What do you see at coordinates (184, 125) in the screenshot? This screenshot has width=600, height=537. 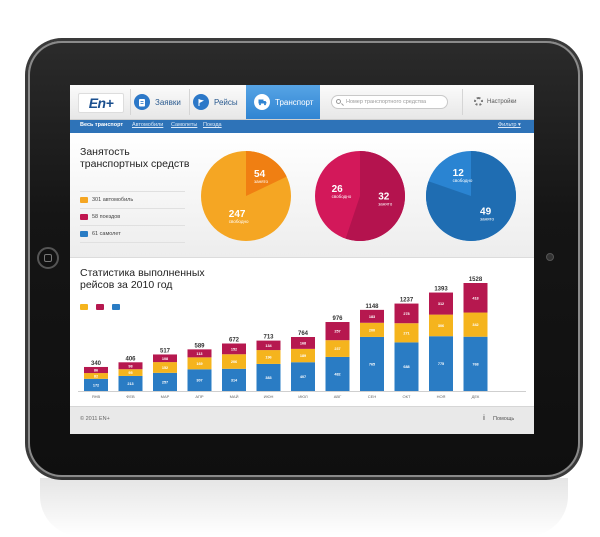 I see `subnav-item-planes: Самолеты` at bounding box center [184, 125].